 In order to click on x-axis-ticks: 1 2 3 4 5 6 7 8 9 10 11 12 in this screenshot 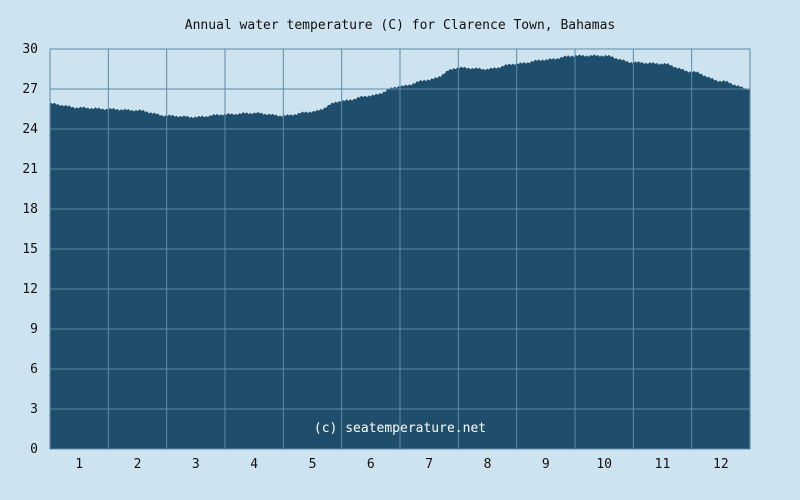, I will do `click(401, 464)`.